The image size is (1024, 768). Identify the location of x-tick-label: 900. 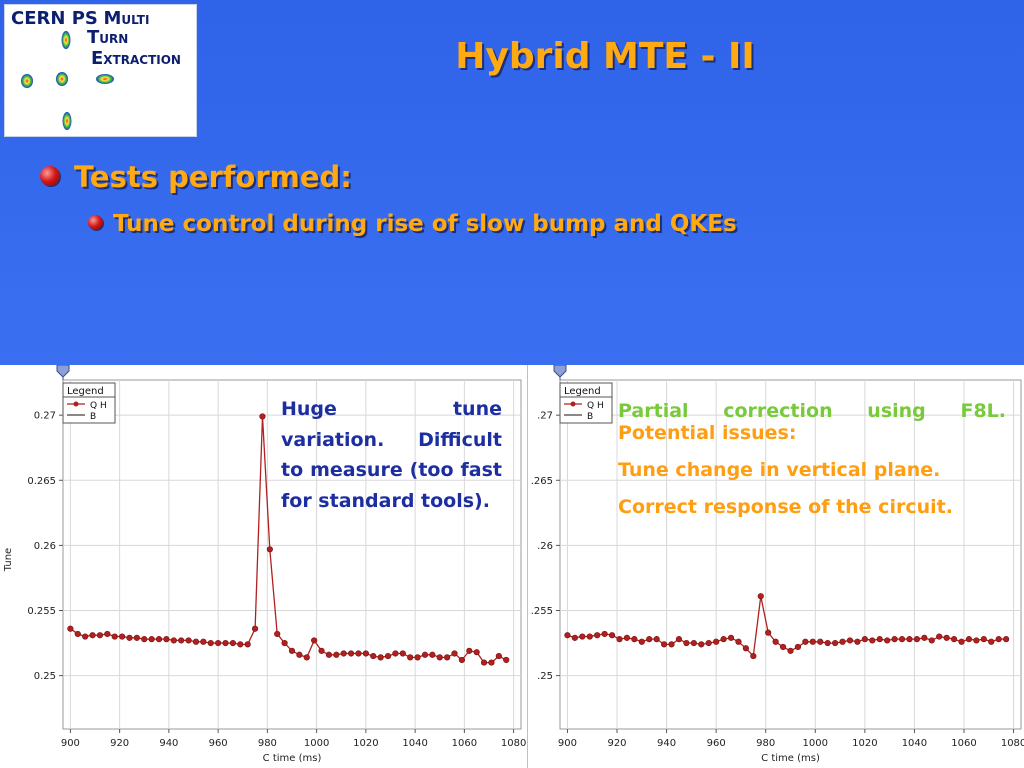
(70, 743).